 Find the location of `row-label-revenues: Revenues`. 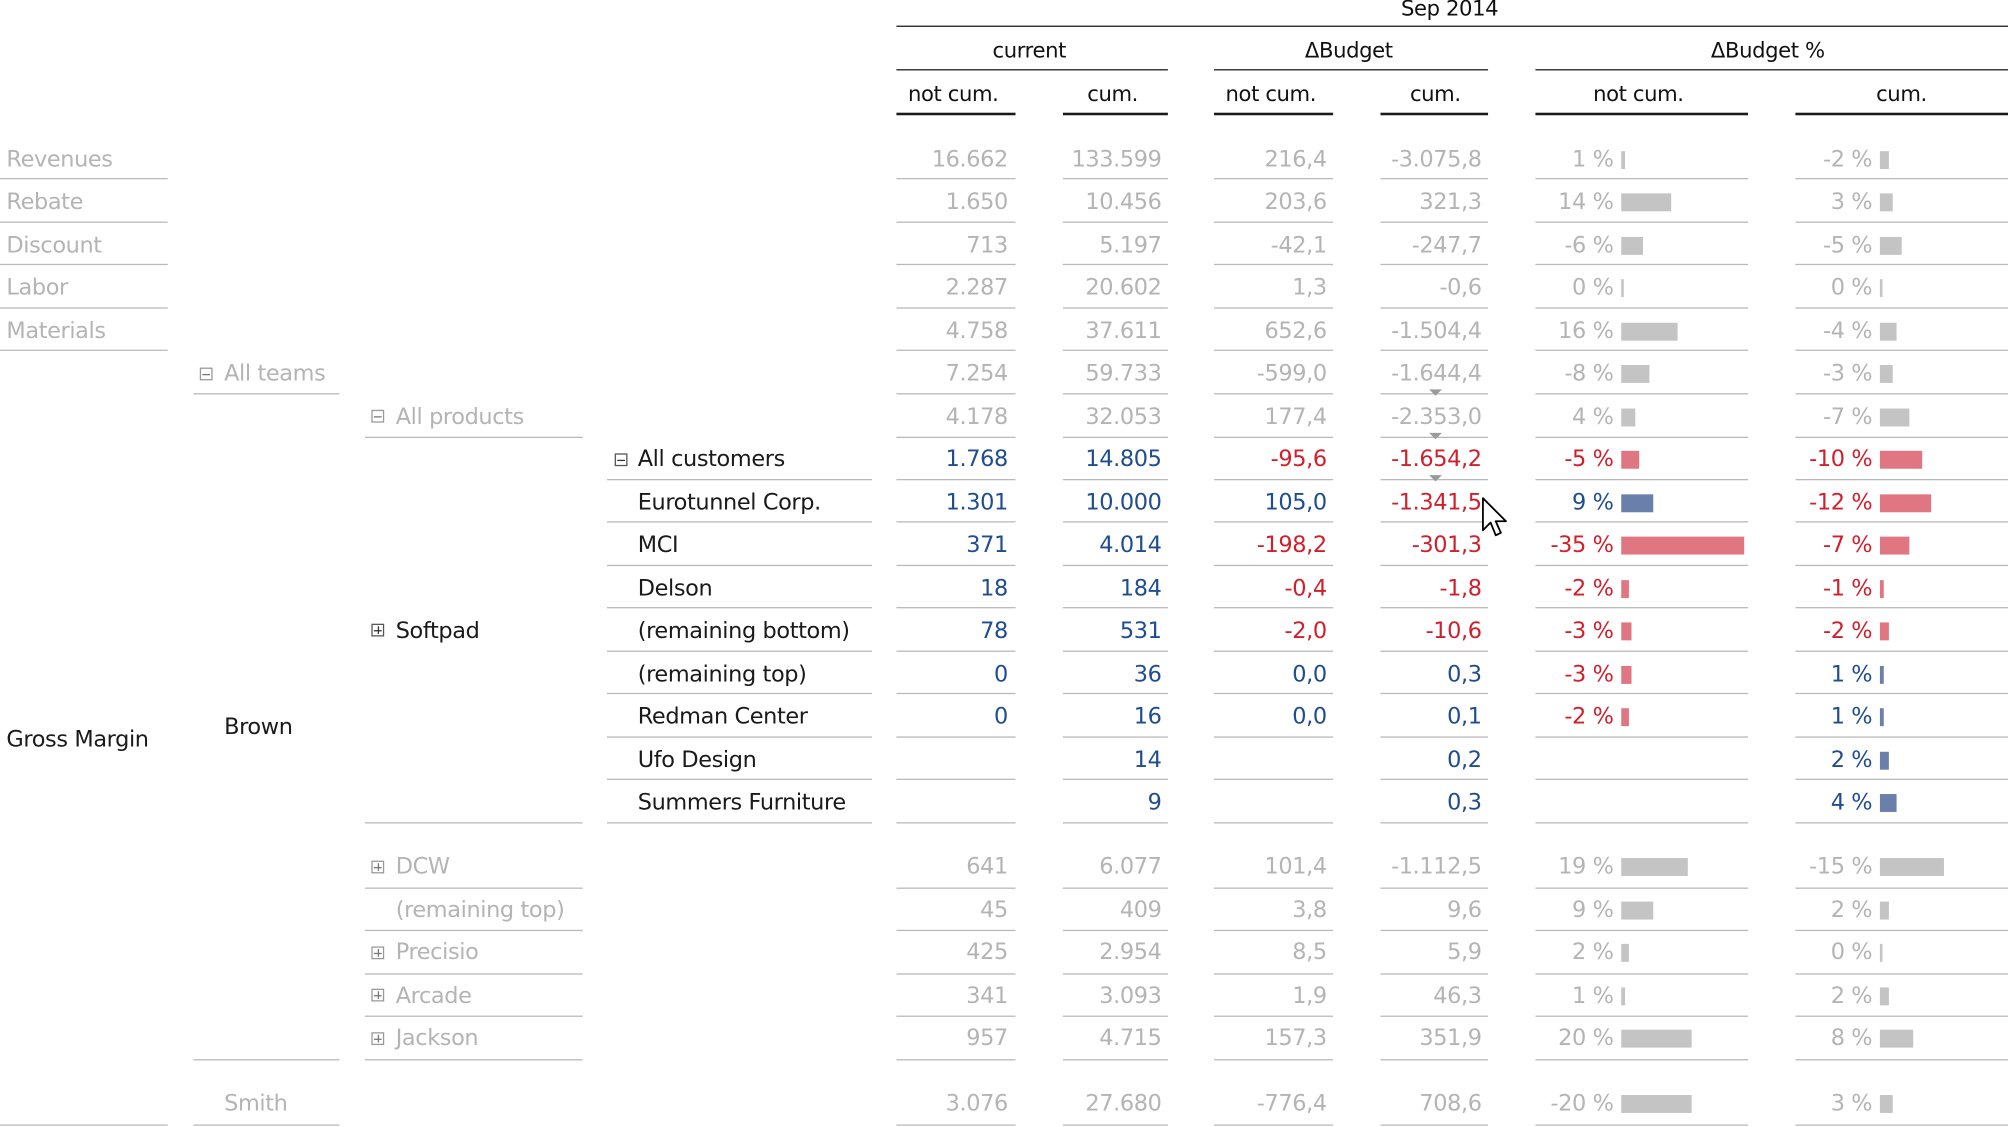

row-label-revenues: Revenues is located at coordinates (59, 160).